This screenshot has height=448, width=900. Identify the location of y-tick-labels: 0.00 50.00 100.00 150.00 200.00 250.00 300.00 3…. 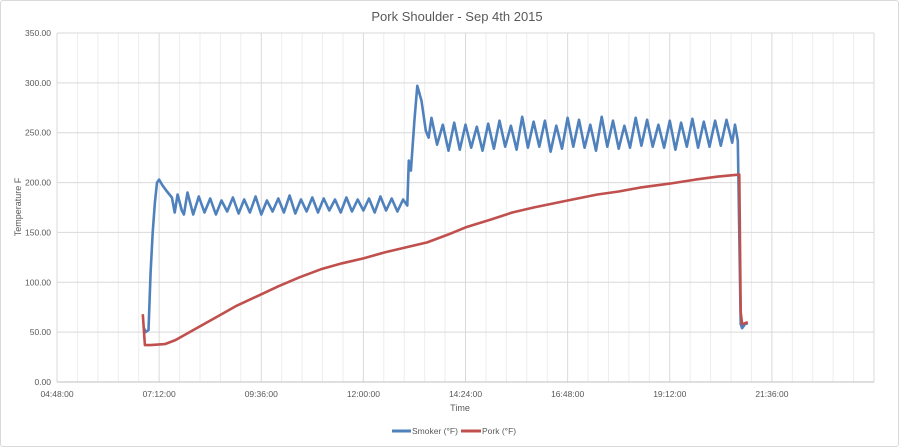
(38, 207).